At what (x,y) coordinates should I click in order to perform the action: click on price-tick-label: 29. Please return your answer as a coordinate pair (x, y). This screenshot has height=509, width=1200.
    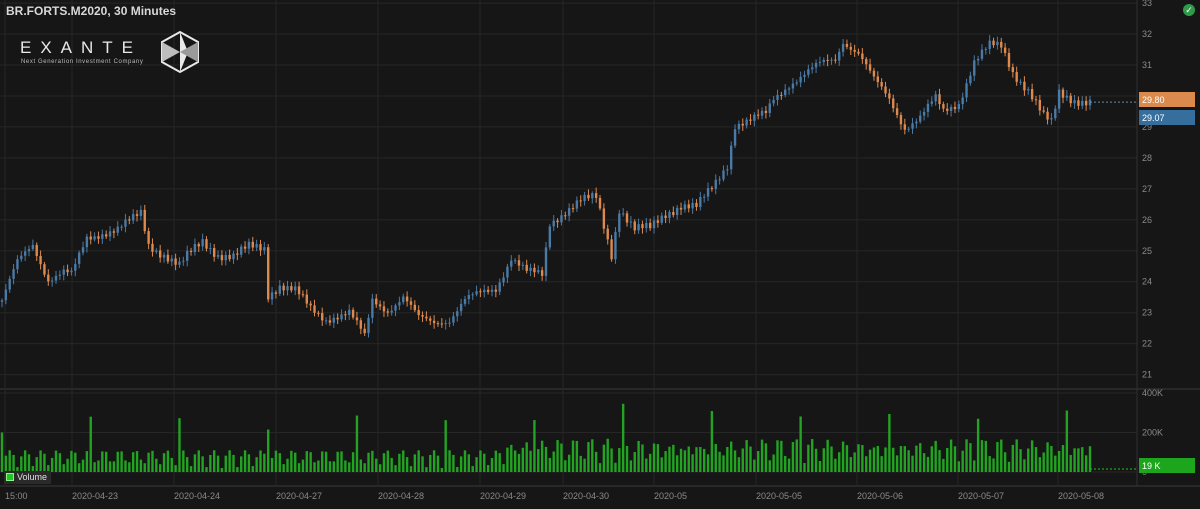
    Looking at the image, I should click on (1147, 127).